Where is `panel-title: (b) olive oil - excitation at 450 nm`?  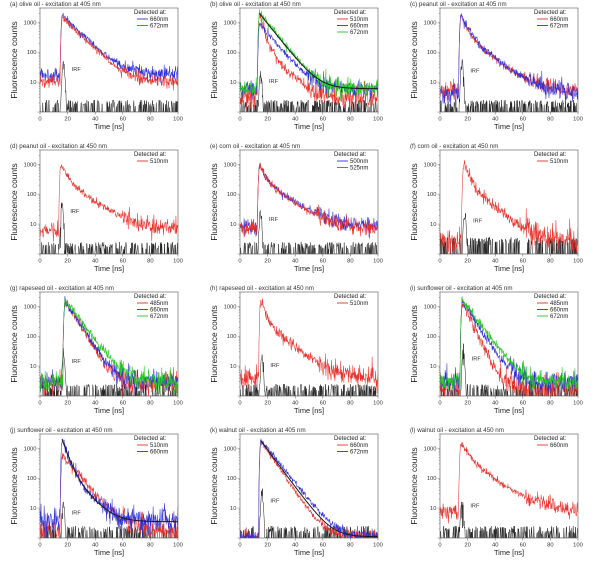 panel-title: (b) olive oil - excitation at 450 nm is located at coordinates (255, 4).